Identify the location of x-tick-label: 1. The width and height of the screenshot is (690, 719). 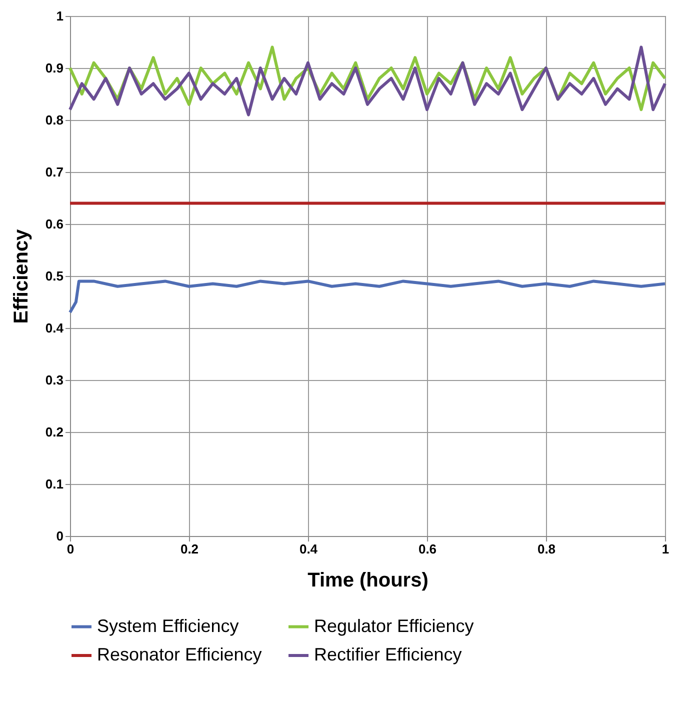
(666, 549).